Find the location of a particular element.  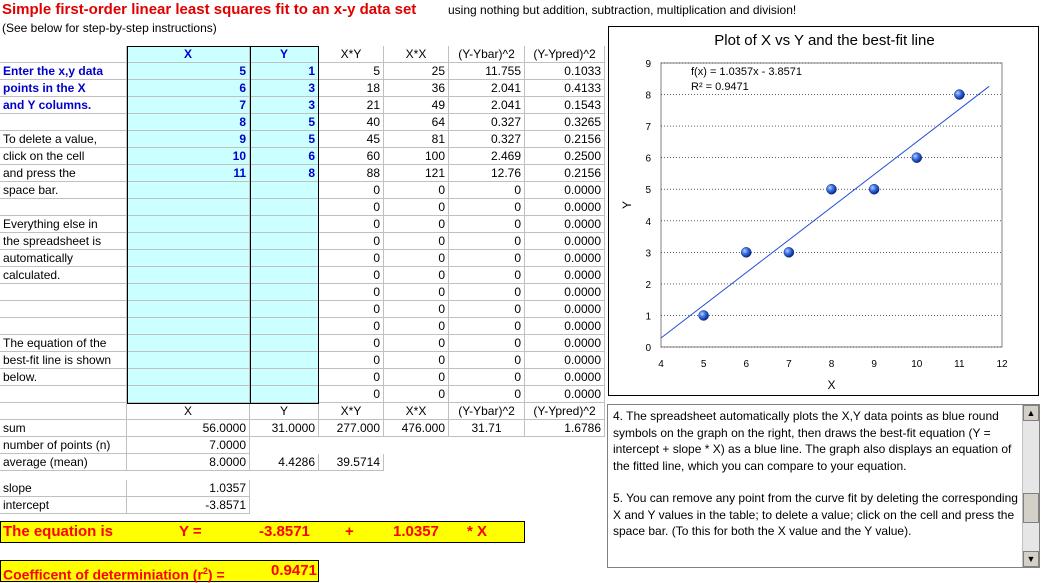

header-blank-cell is located at coordinates (63, 54).